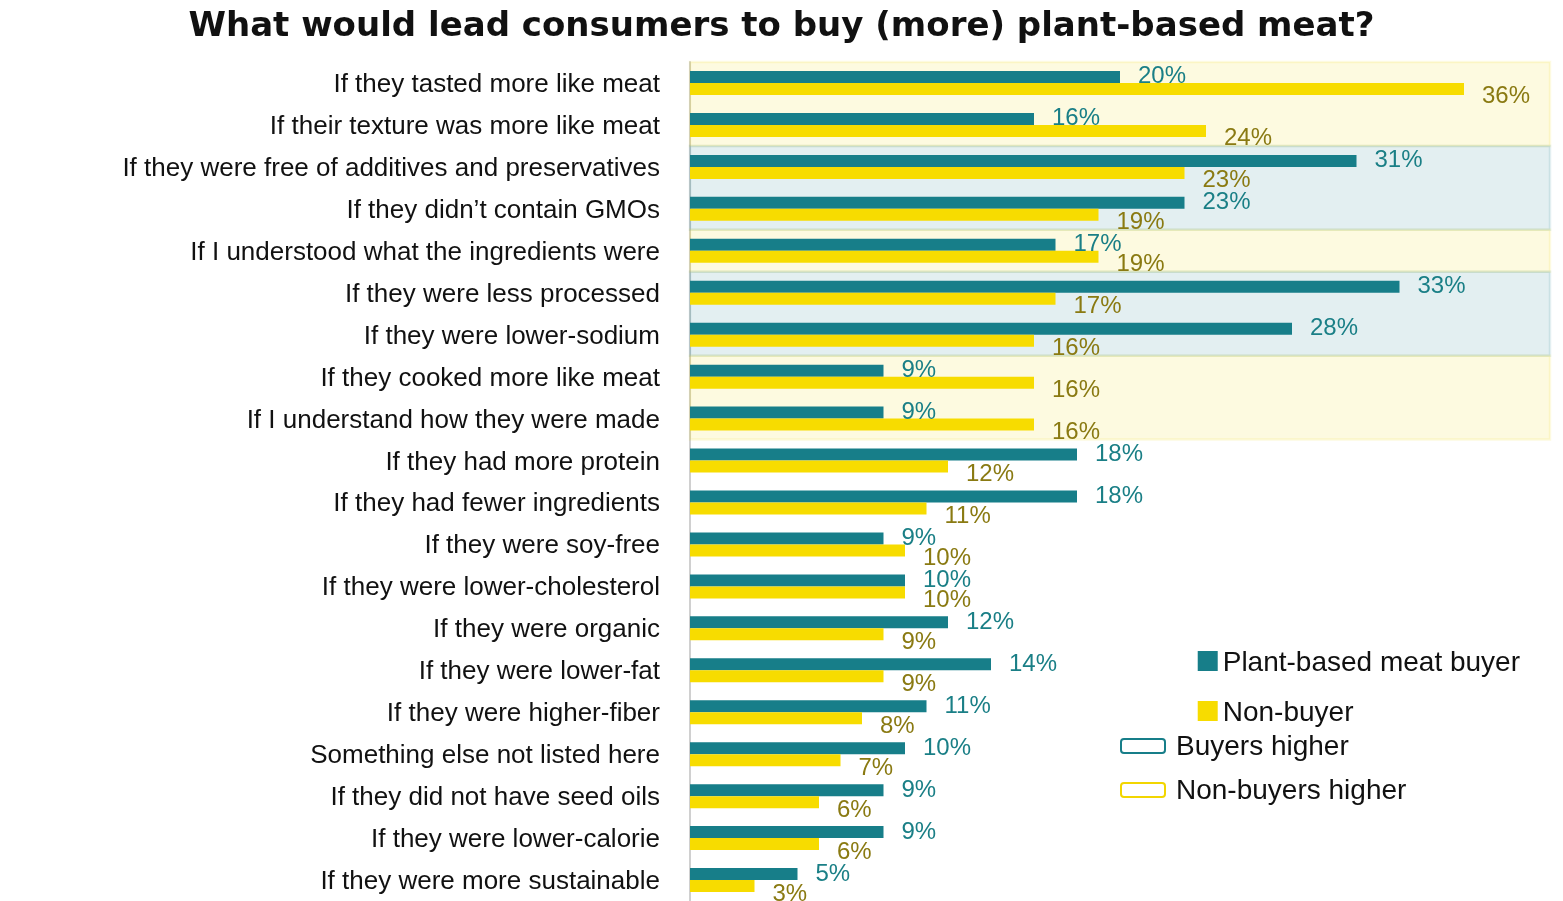 This screenshot has height=901, width=1563. I want to click on data-label: 28%, so click(1334, 327).